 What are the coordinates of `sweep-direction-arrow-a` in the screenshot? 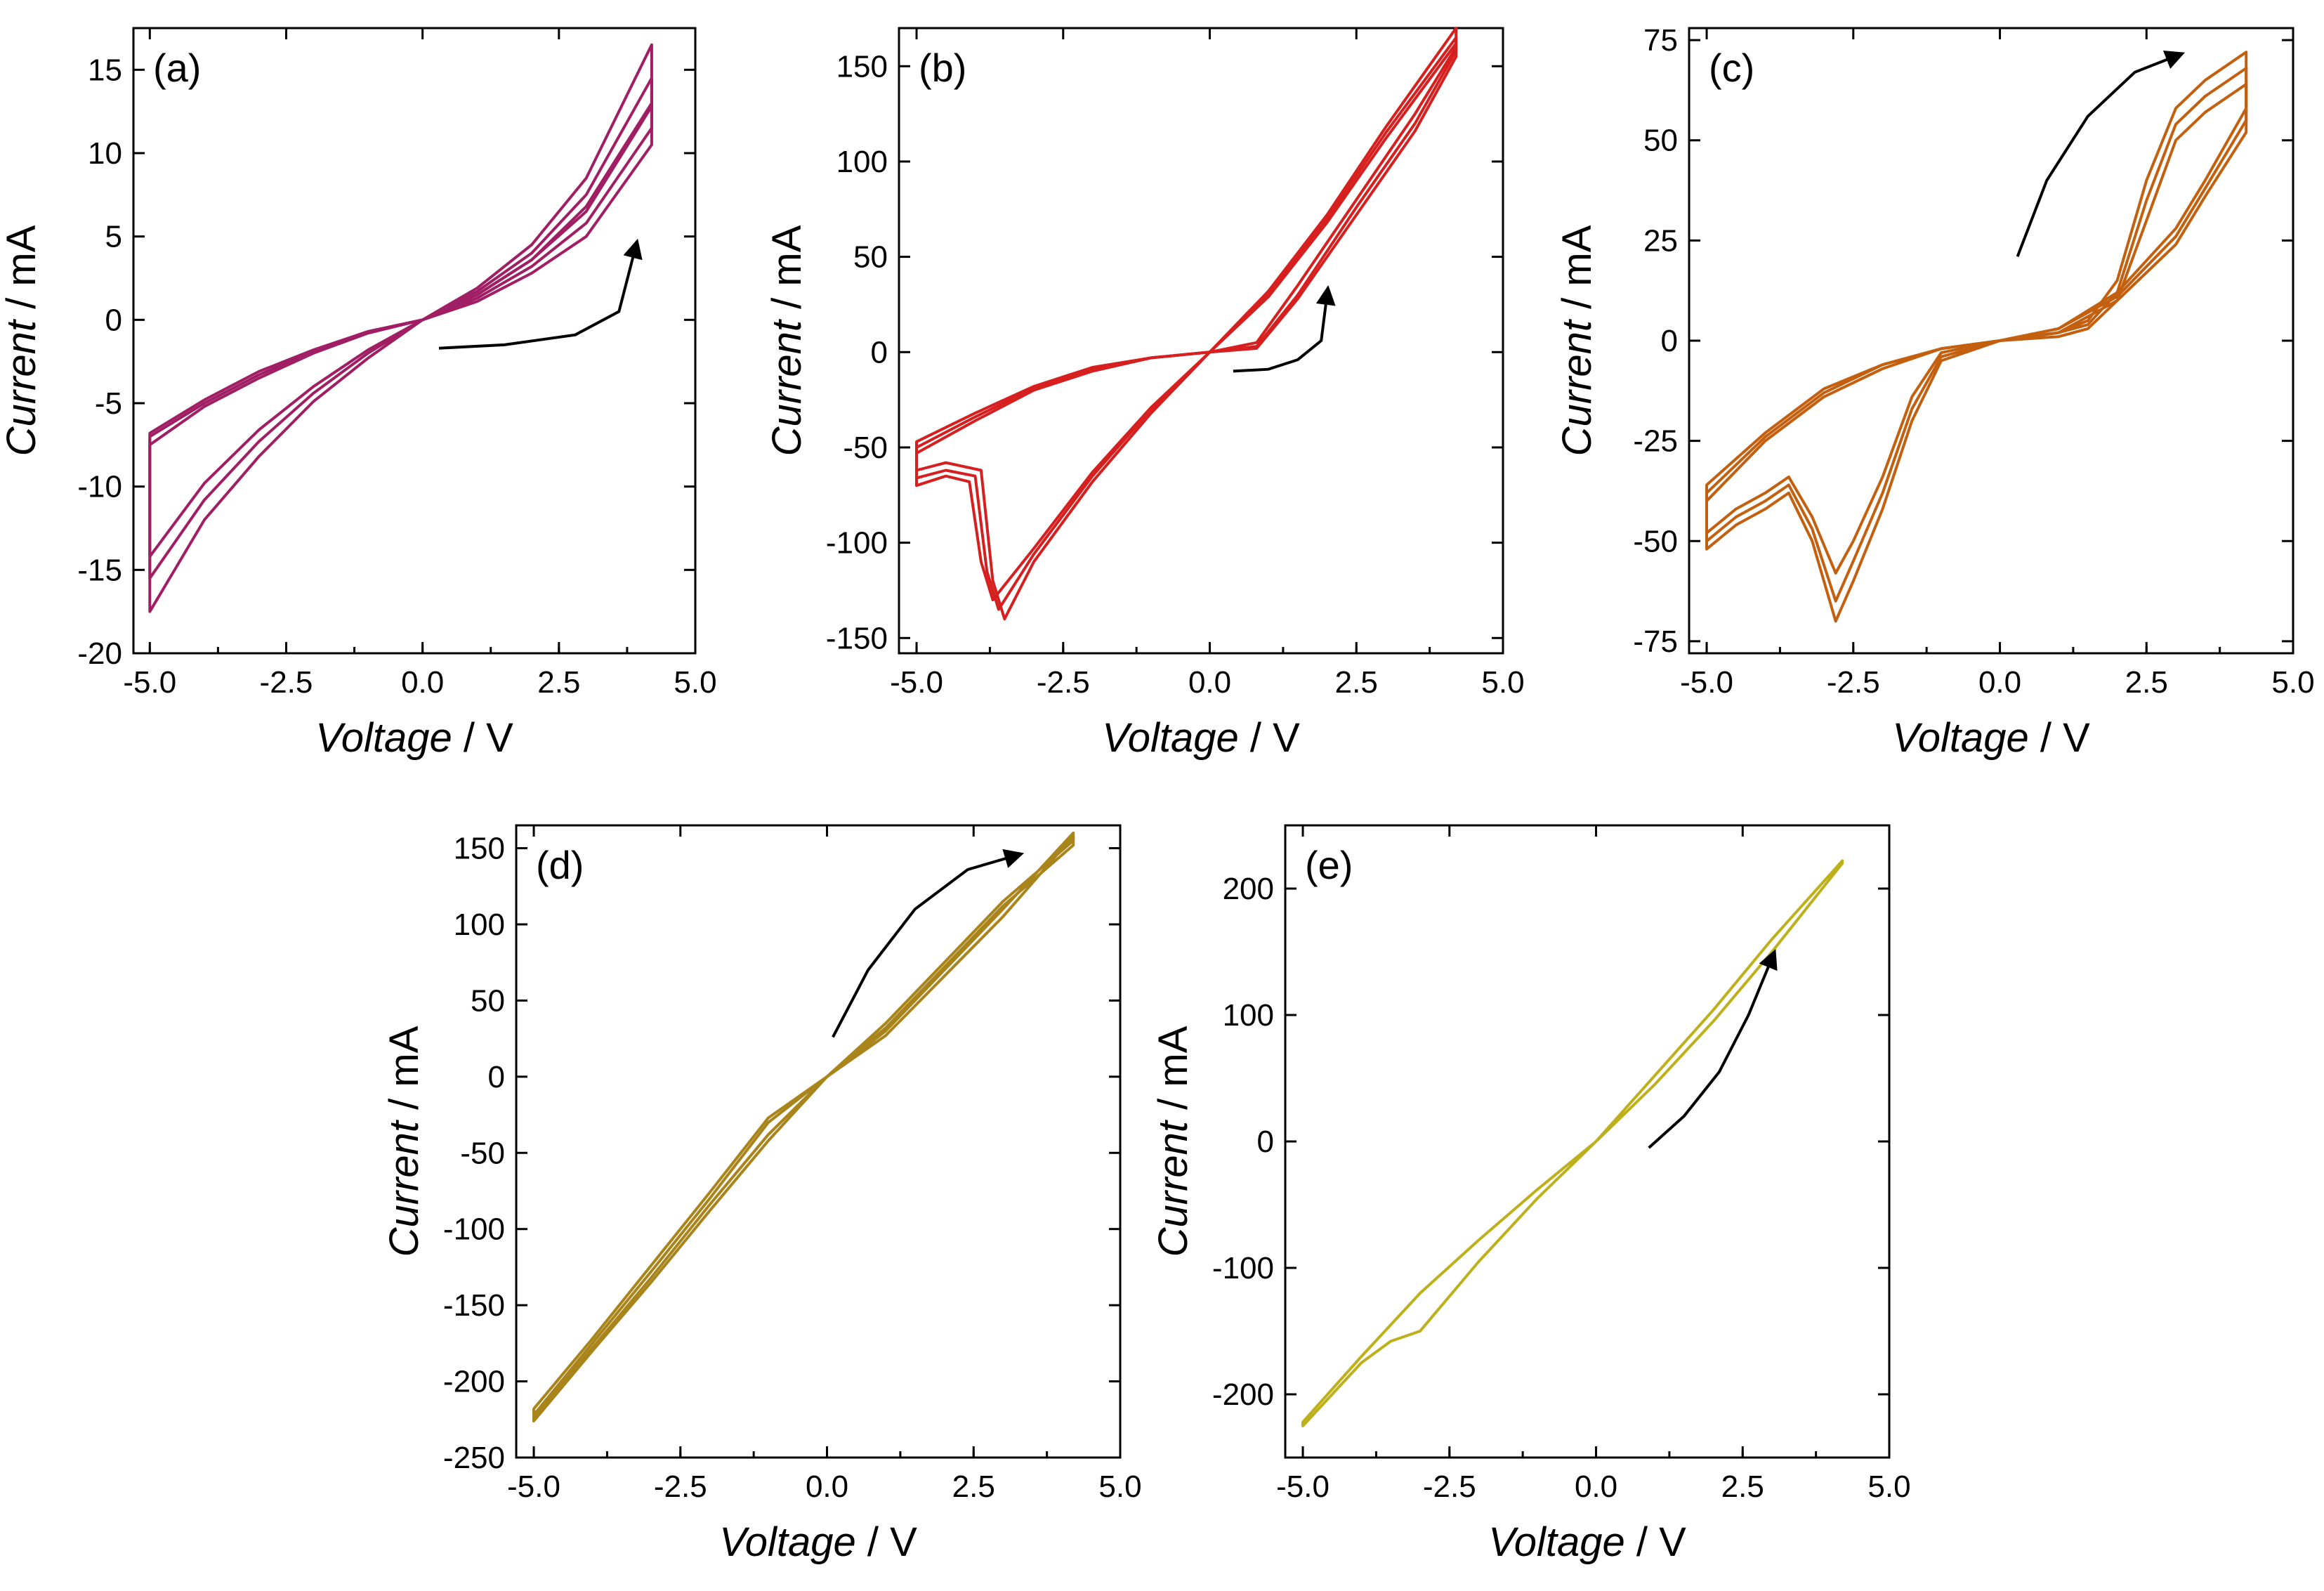 It's located at (540, 294).